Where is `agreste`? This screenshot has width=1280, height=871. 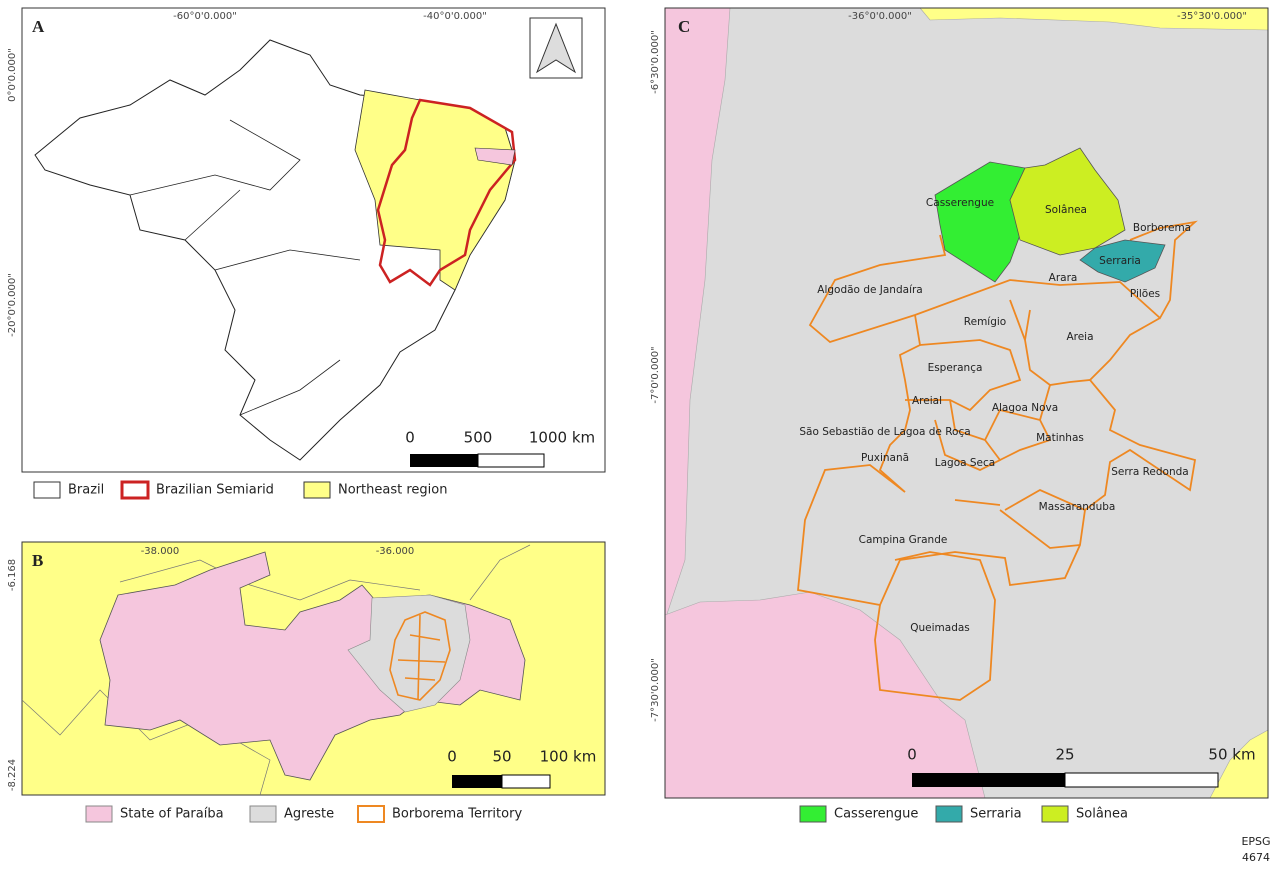
agreste is located at coordinates (409, 653).